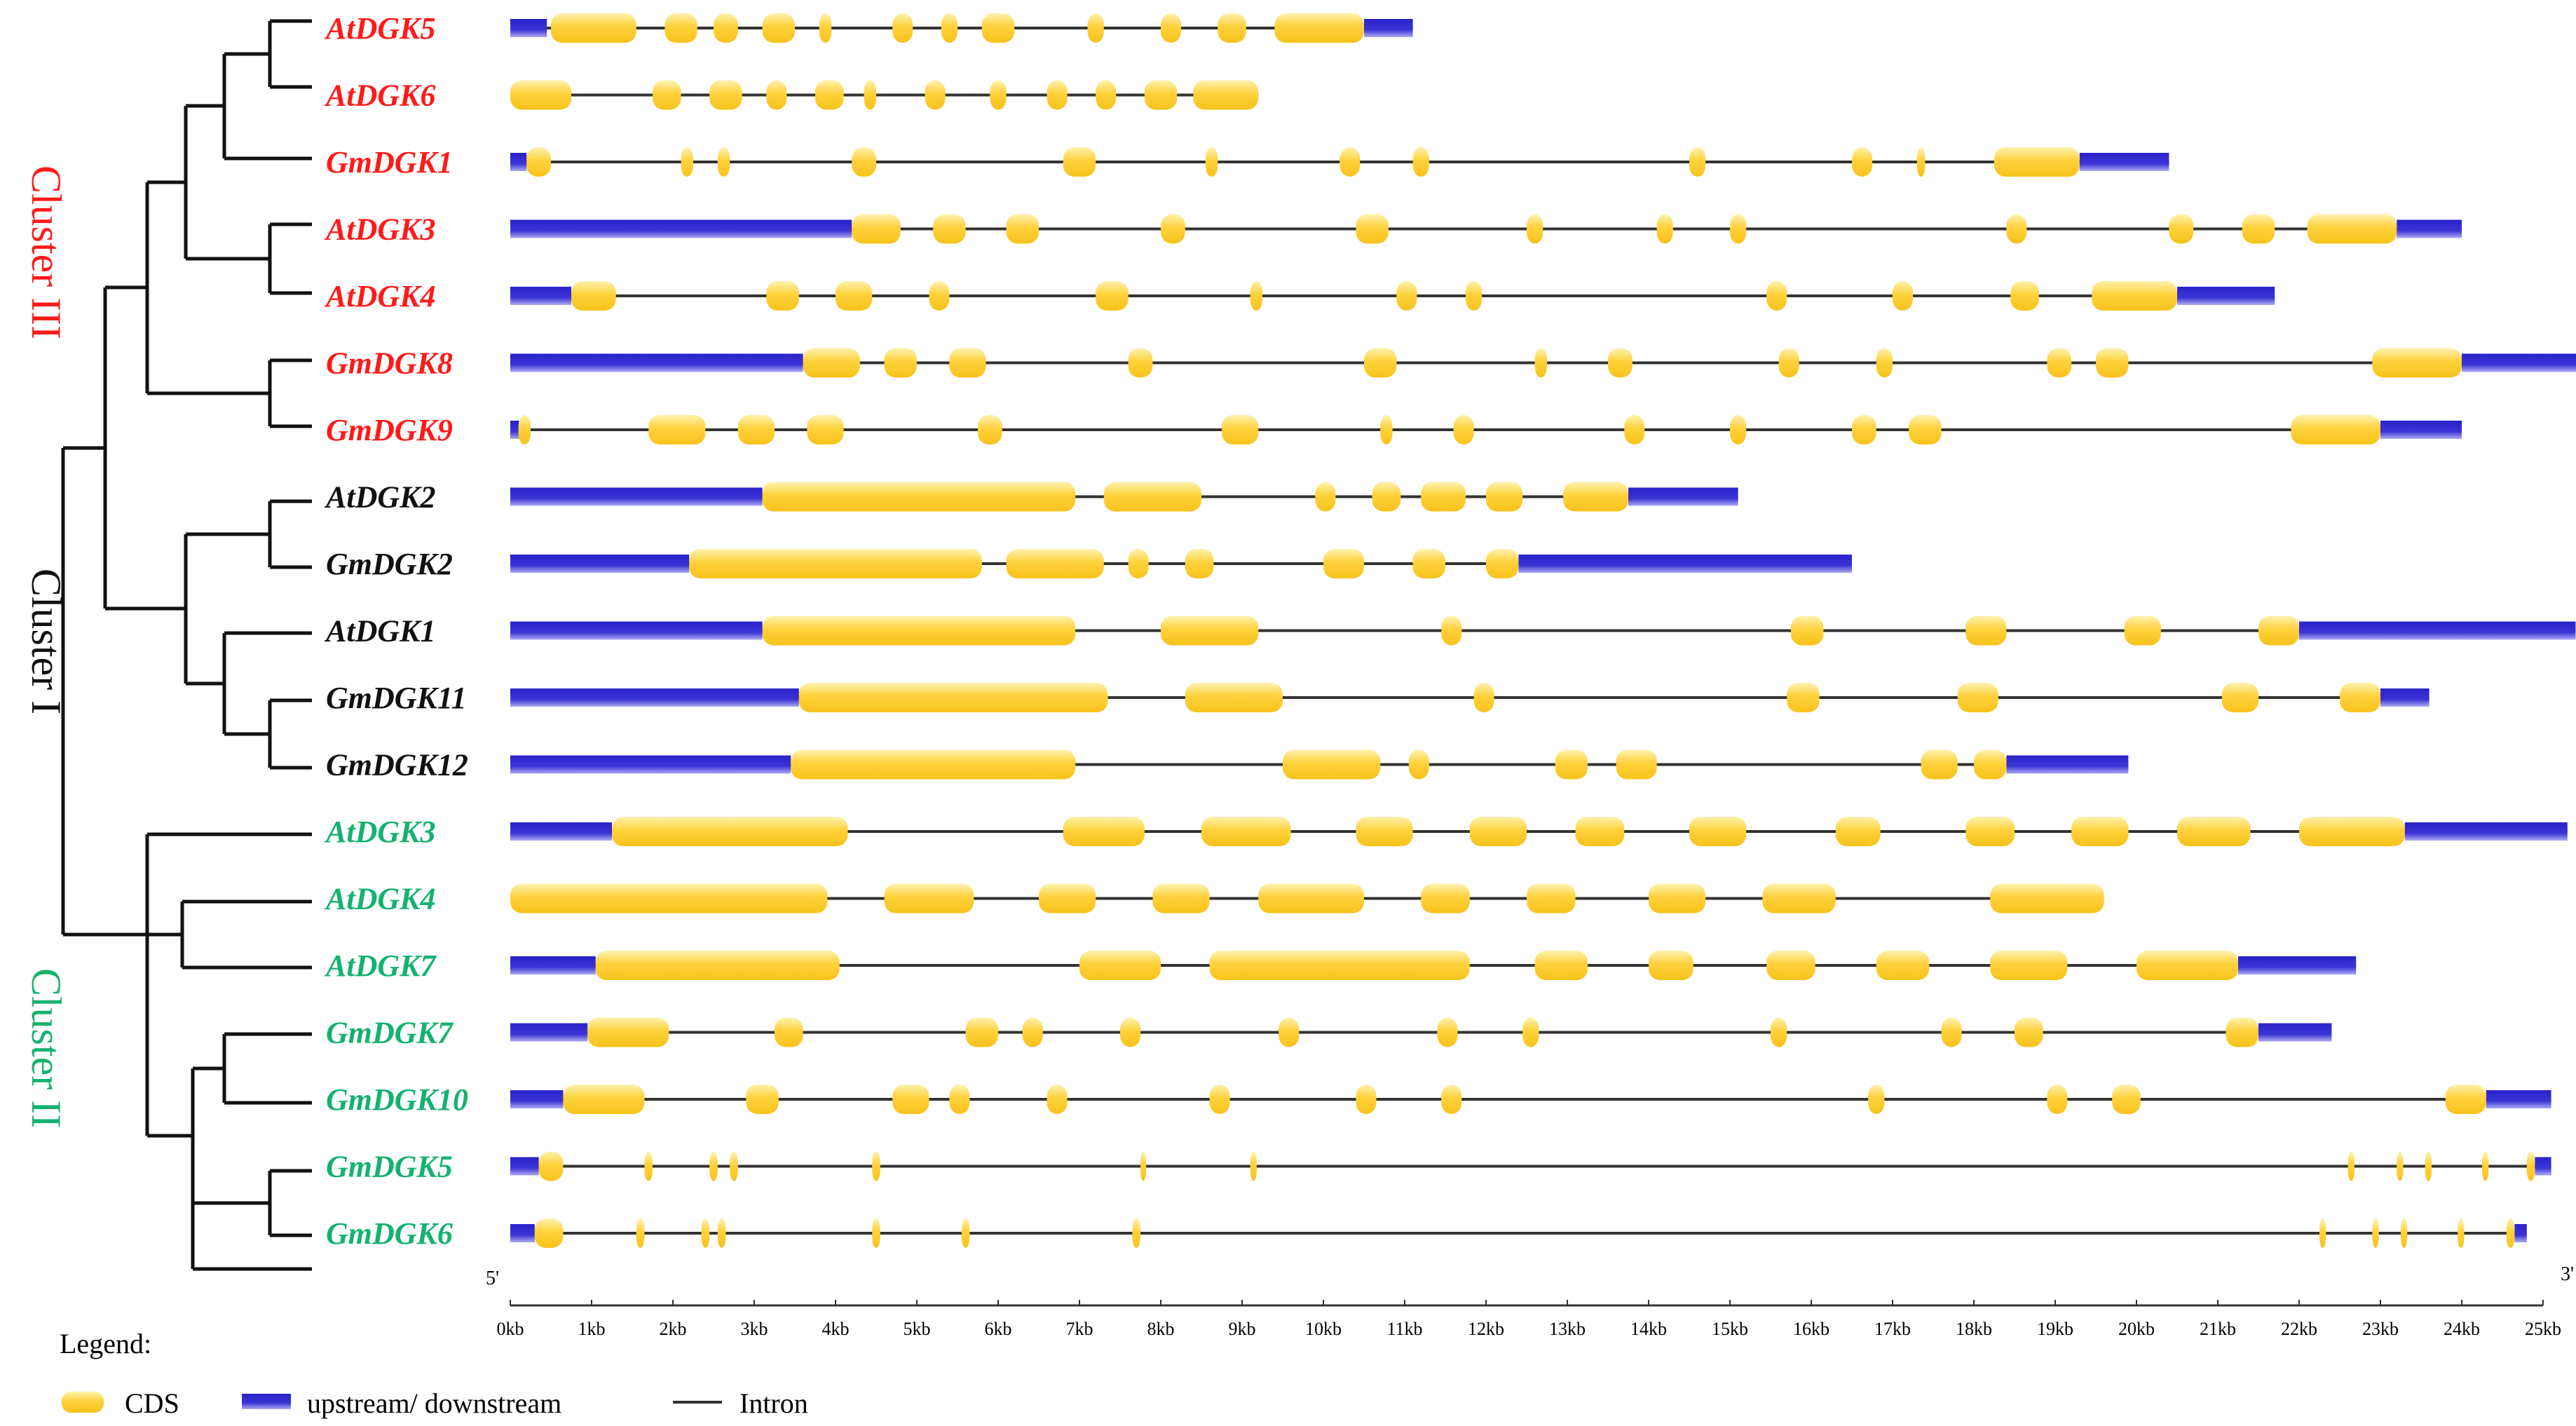  Describe the element at coordinates (918, 1329) in the screenshot. I see `axis-tick-label: 5kb` at that location.